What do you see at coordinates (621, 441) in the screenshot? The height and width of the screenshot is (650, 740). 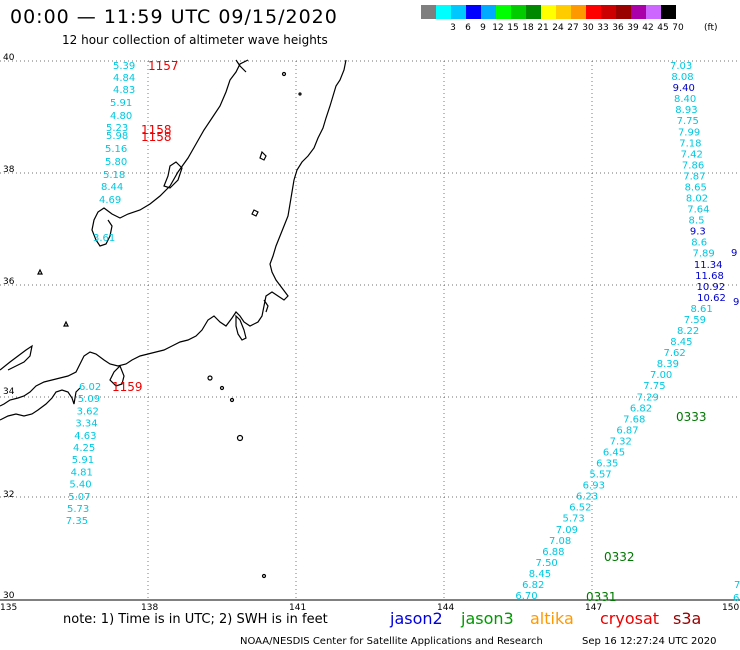 I see `wave-height-label: 7.32` at bounding box center [621, 441].